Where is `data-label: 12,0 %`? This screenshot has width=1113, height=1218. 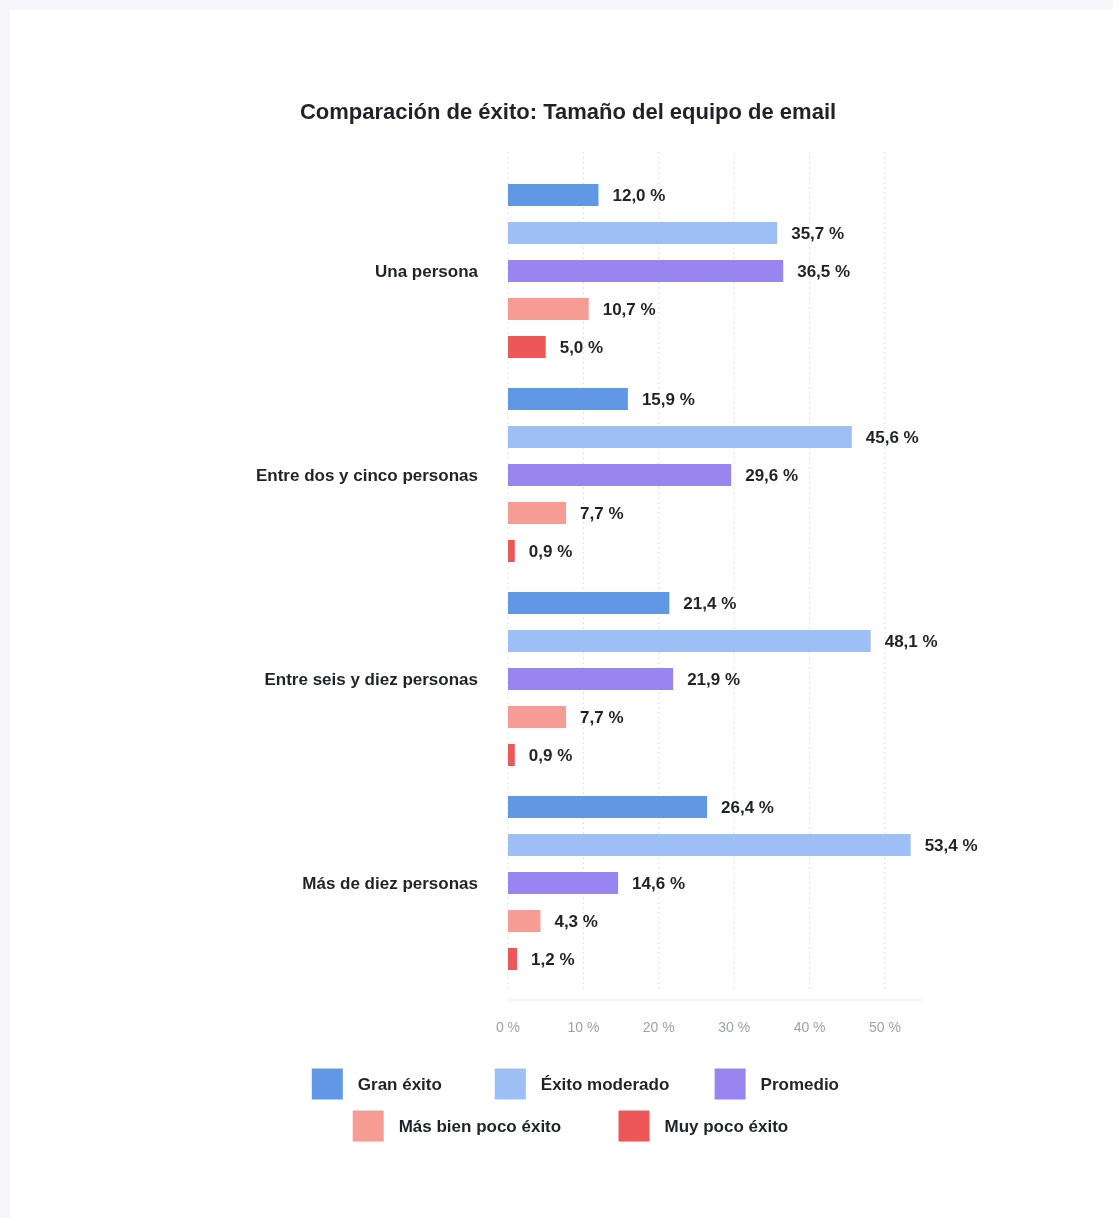 data-label: 12,0 % is located at coordinates (639, 195).